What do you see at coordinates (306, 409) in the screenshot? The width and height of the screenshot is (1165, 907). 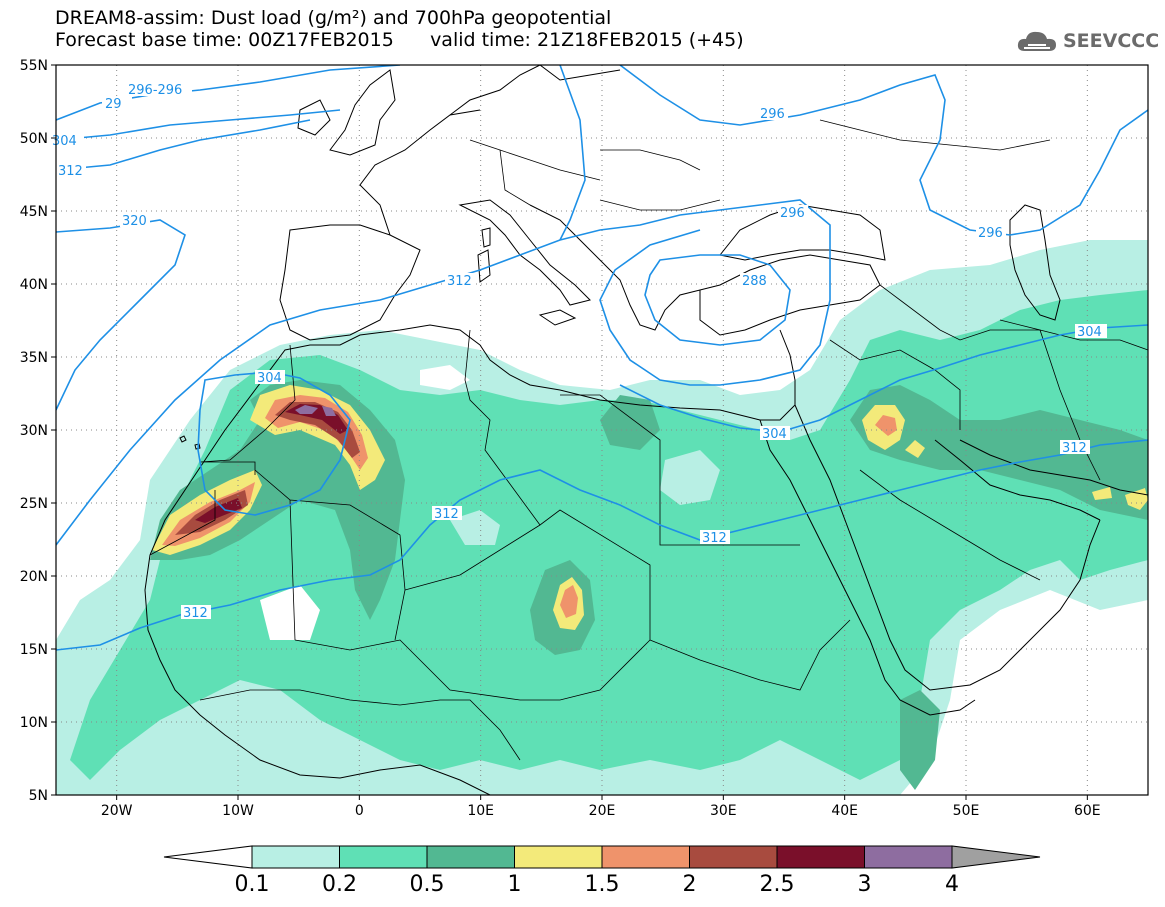 I see `dust-level-3-morocco` at bounding box center [306, 409].